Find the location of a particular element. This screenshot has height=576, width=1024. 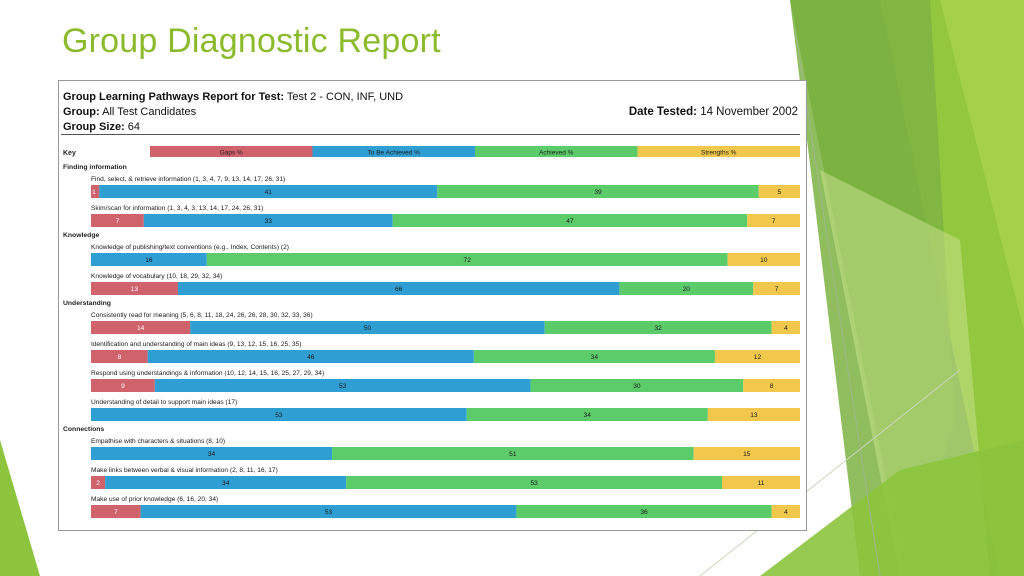

date-label: Date Tested: is located at coordinates (662, 112).